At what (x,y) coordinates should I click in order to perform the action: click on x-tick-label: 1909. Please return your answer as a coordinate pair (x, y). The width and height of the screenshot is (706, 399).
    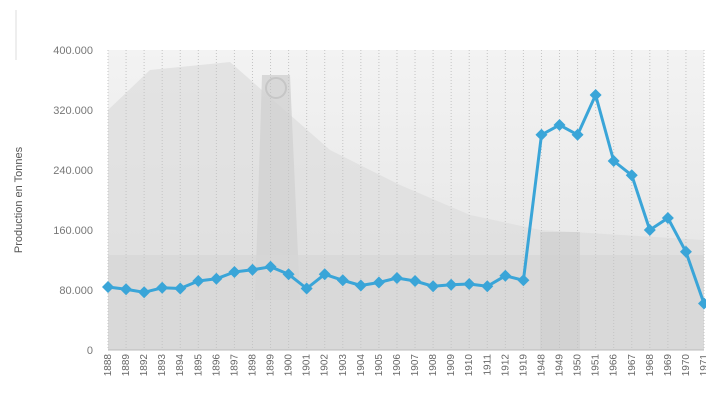
    Looking at the image, I should click on (451, 365).